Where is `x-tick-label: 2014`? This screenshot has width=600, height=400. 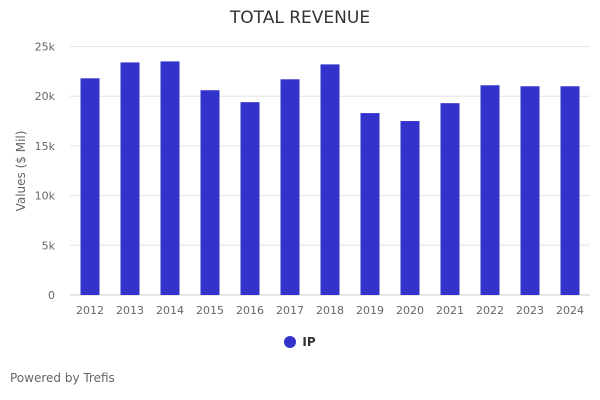
x-tick-label: 2014 is located at coordinates (170, 310).